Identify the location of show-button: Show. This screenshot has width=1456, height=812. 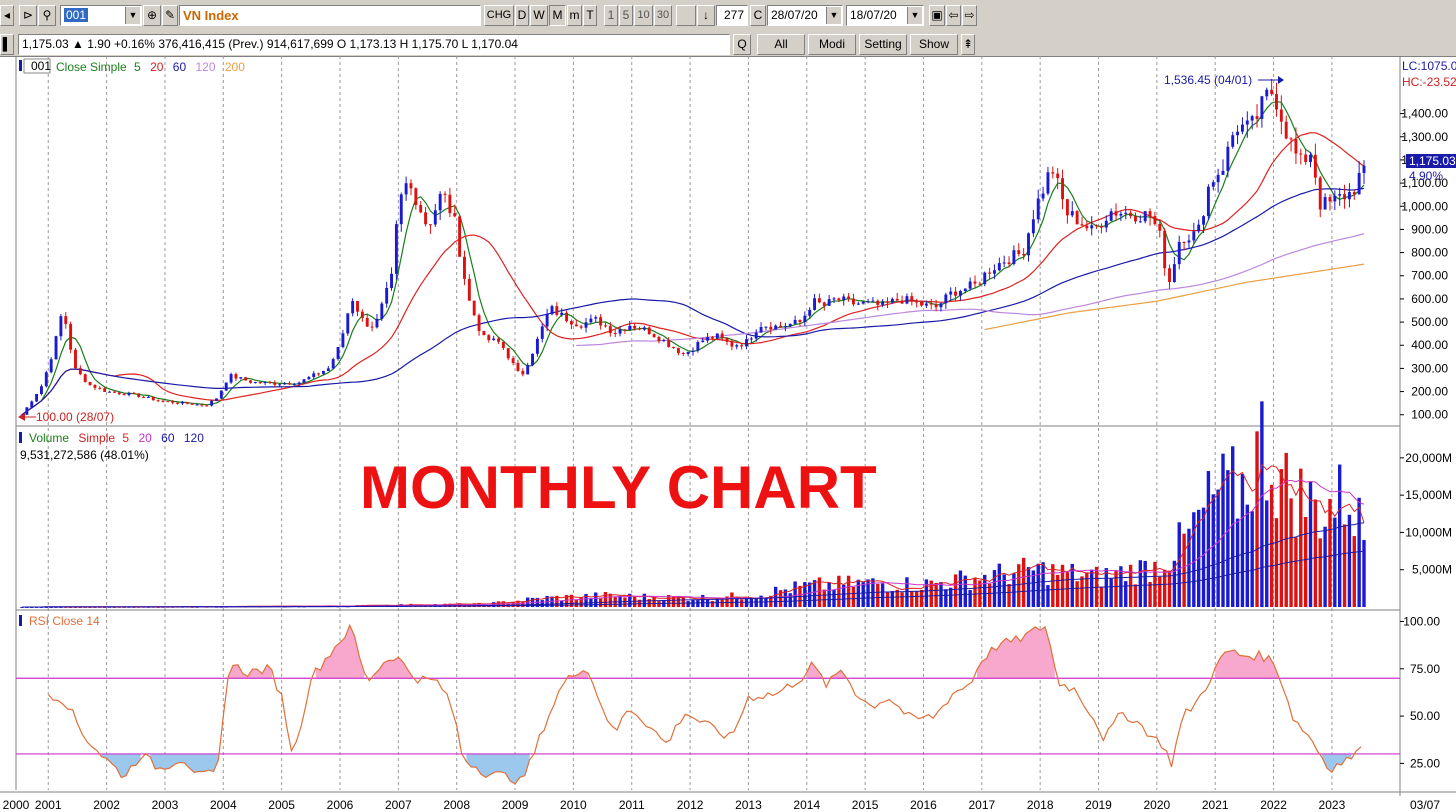
(934, 44).